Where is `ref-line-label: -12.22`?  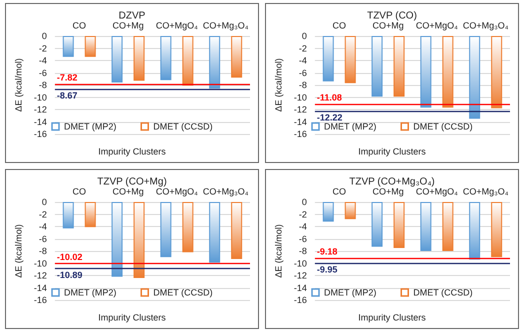 ref-line-label: -12.22 is located at coordinates (329, 117).